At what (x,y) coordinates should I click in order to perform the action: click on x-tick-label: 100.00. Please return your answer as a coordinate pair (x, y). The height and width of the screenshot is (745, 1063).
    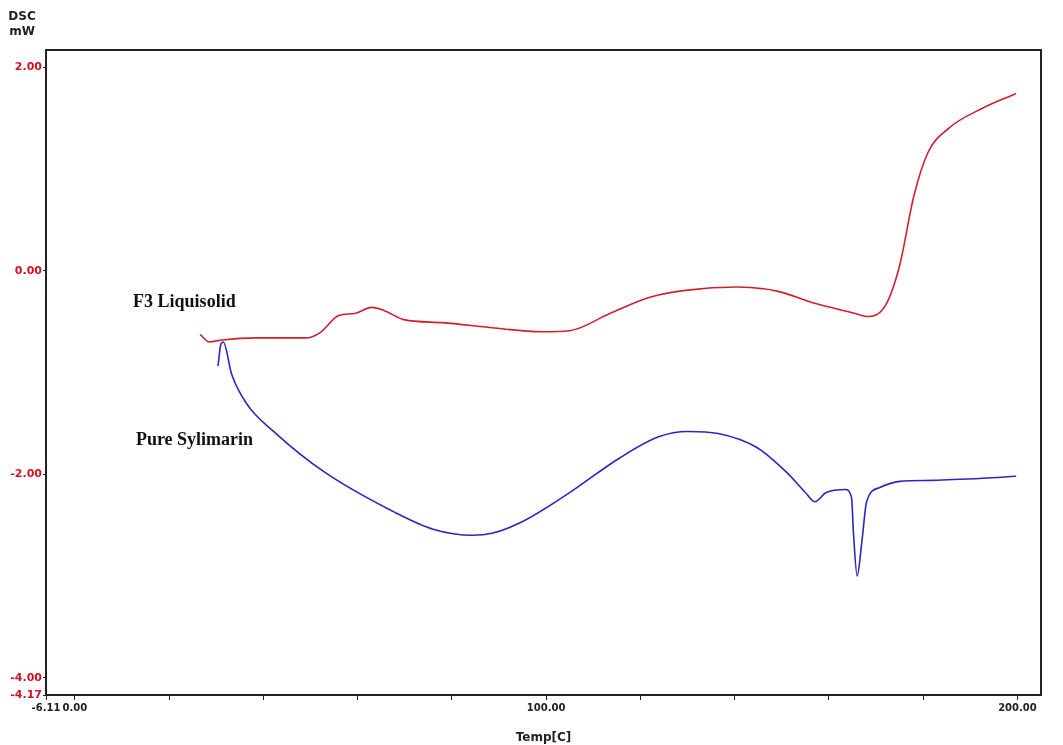
    Looking at the image, I should click on (546, 707).